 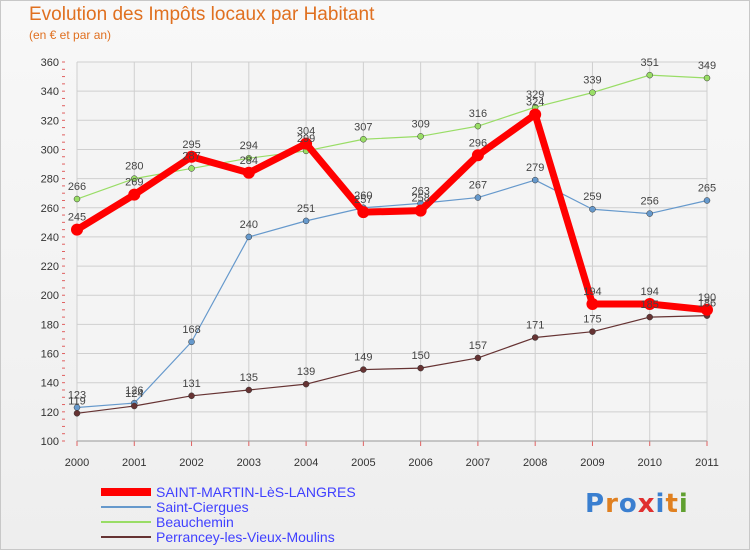 What do you see at coordinates (134, 183) in the screenshot?
I see `data-label: 269` at bounding box center [134, 183].